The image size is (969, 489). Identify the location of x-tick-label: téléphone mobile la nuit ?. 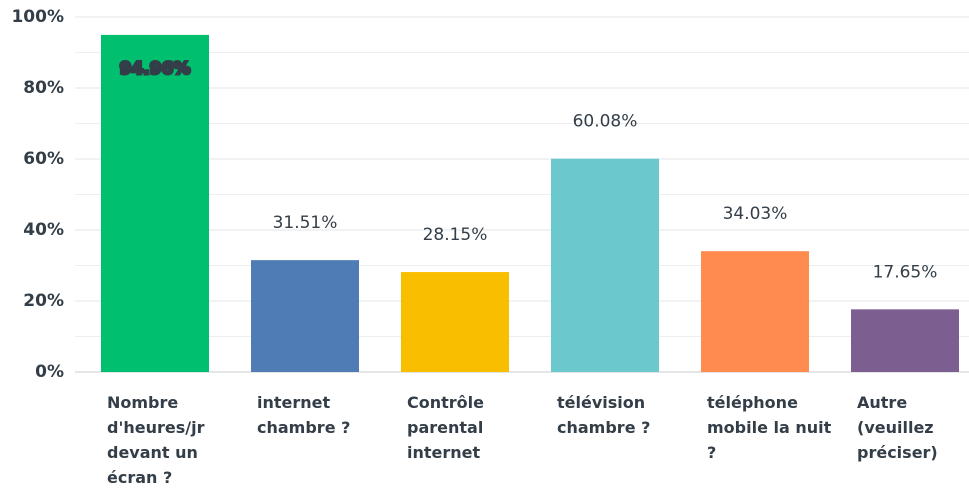
(769, 427).